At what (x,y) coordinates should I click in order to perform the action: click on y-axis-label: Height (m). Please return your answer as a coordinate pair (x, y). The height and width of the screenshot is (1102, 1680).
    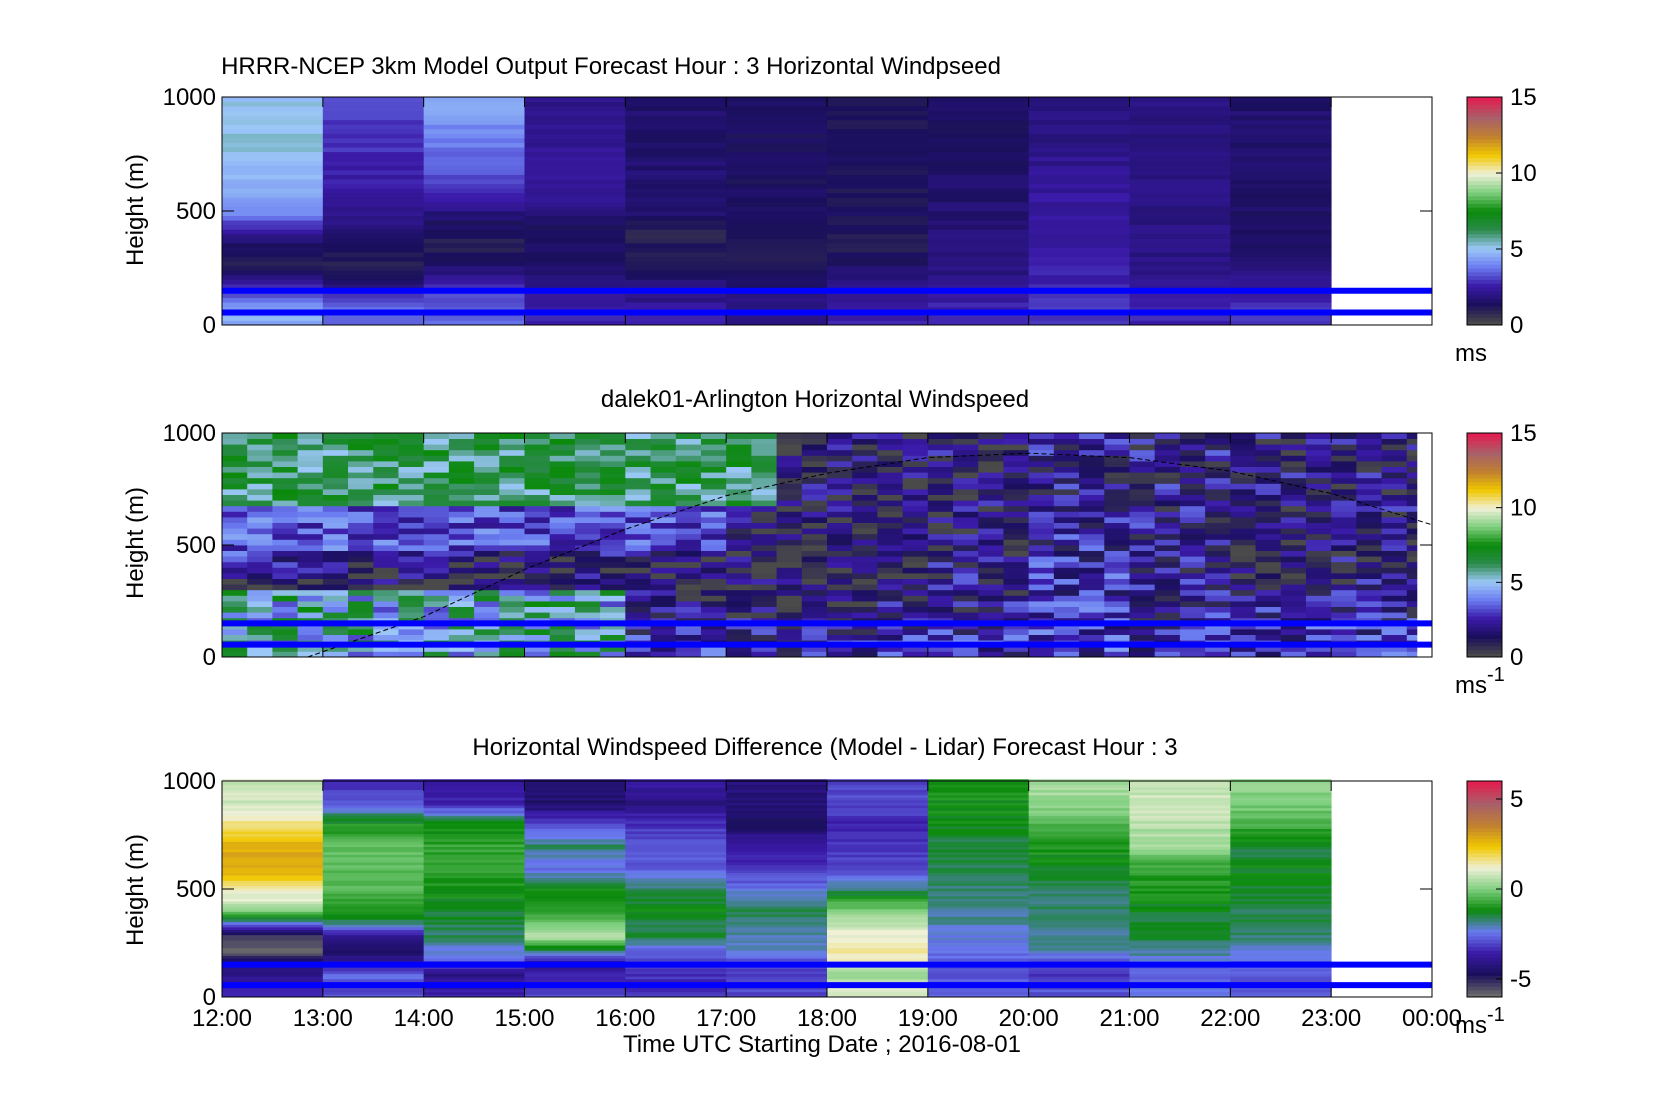
    Looking at the image, I should click on (135, 543).